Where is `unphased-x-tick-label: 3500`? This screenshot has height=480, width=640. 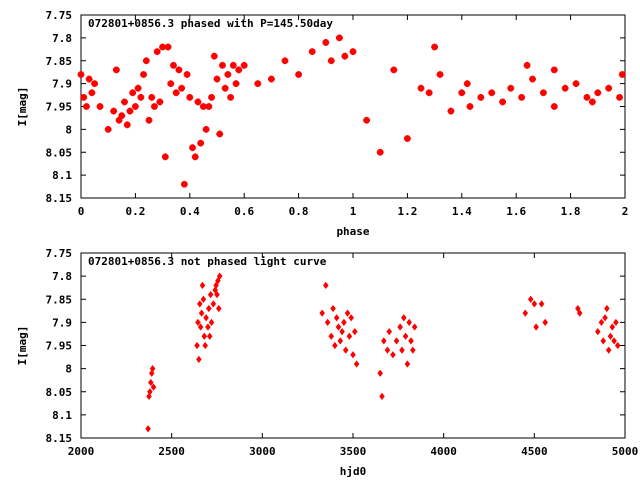 unphased-x-tick-label: 3500 is located at coordinates (353, 451).